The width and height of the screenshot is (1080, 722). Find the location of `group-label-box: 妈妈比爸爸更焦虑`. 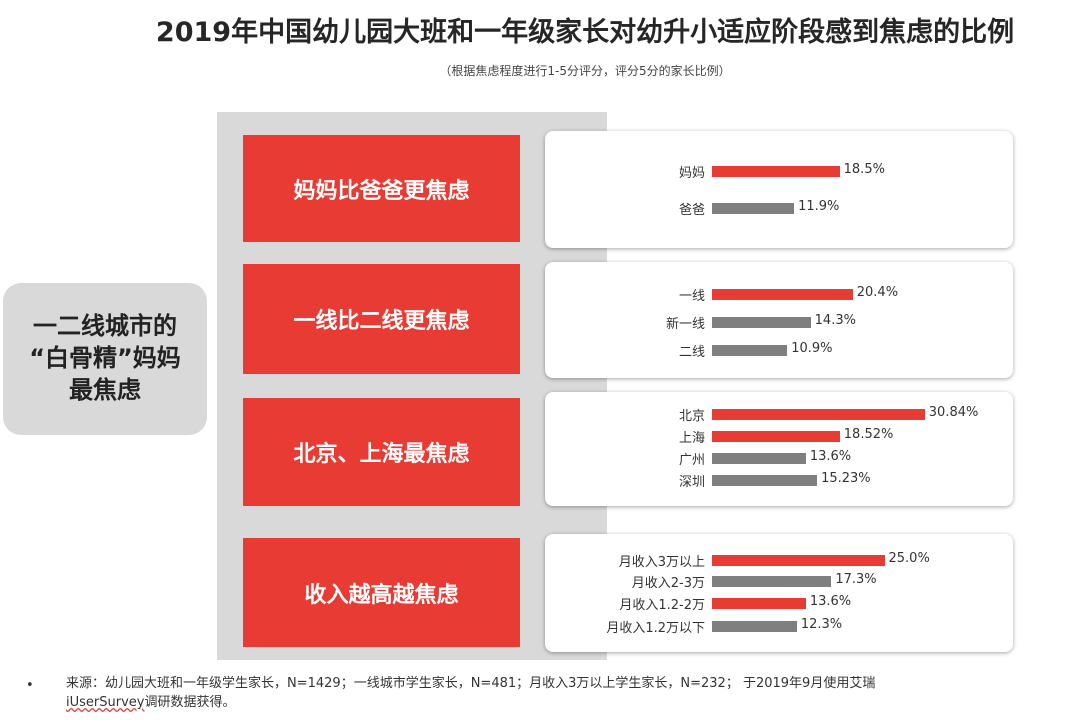

group-label-box: 妈妈比爸爸更焦虑 is located at coordinates (381, 188).